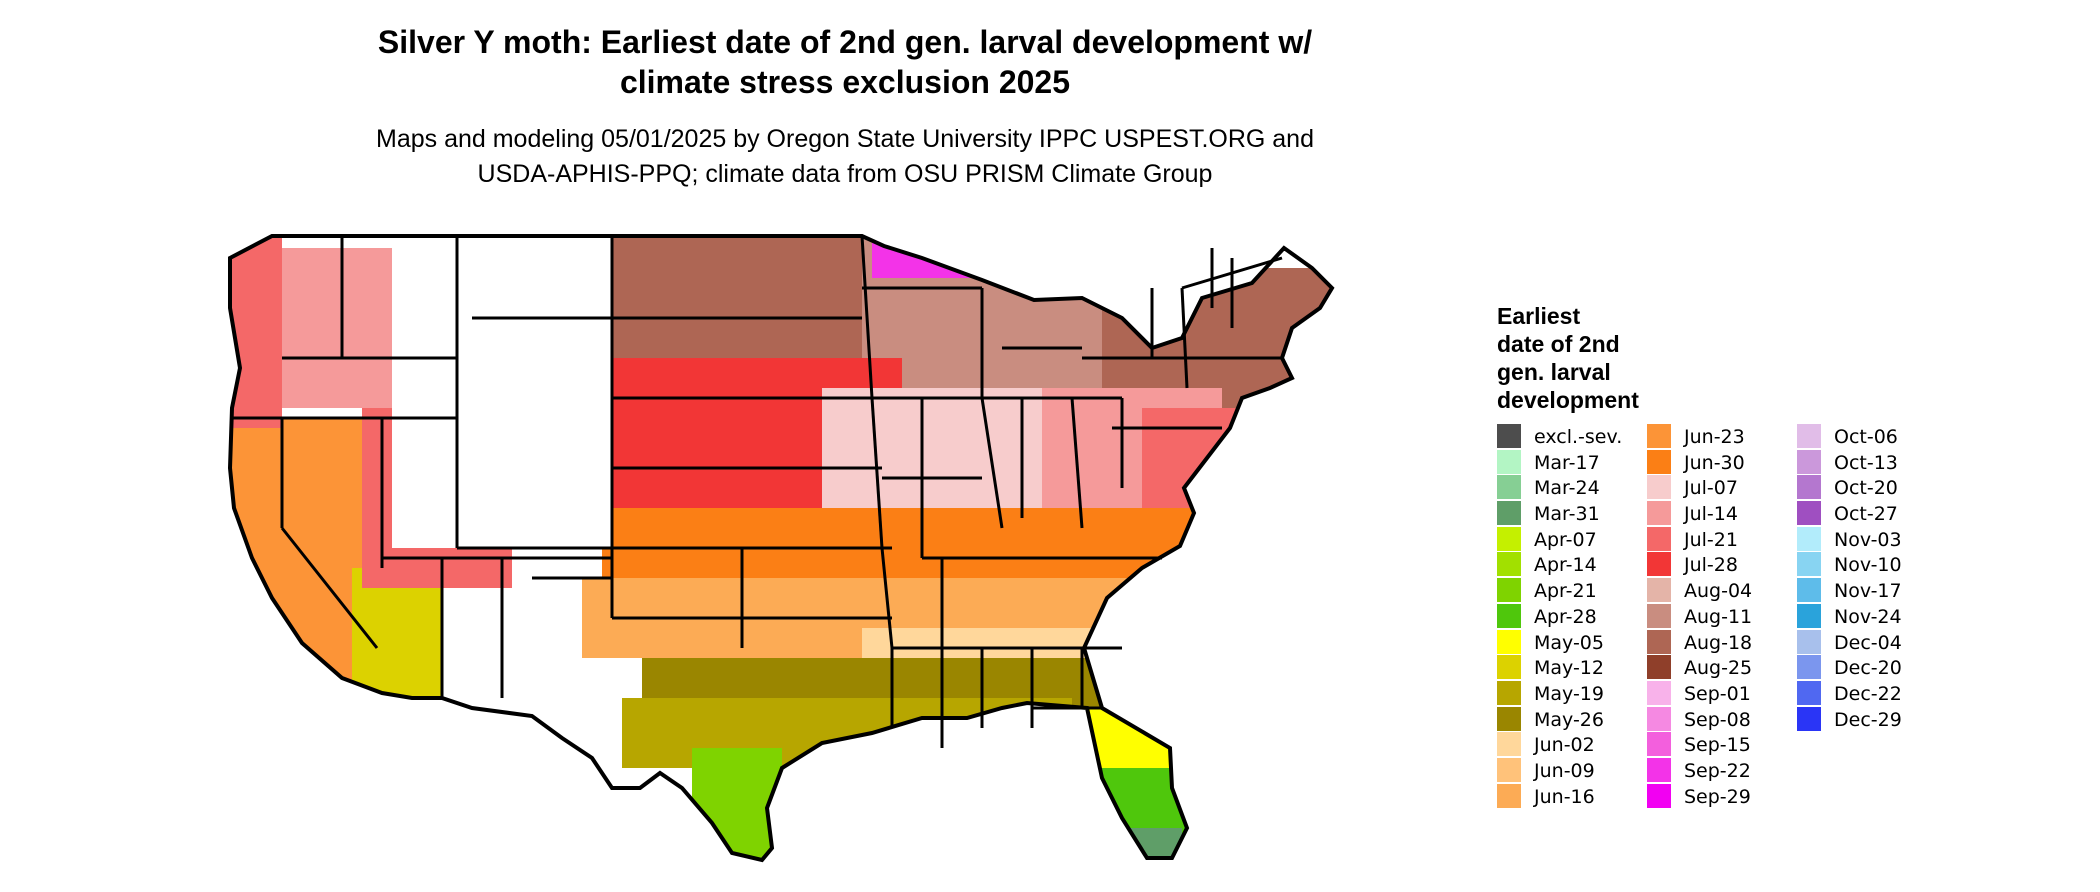 This screenshot has width=2100, height=892. Describe the element at coordinates (1711, 488) in the screenshot. I see `legend-label: Jul-07` at that location.